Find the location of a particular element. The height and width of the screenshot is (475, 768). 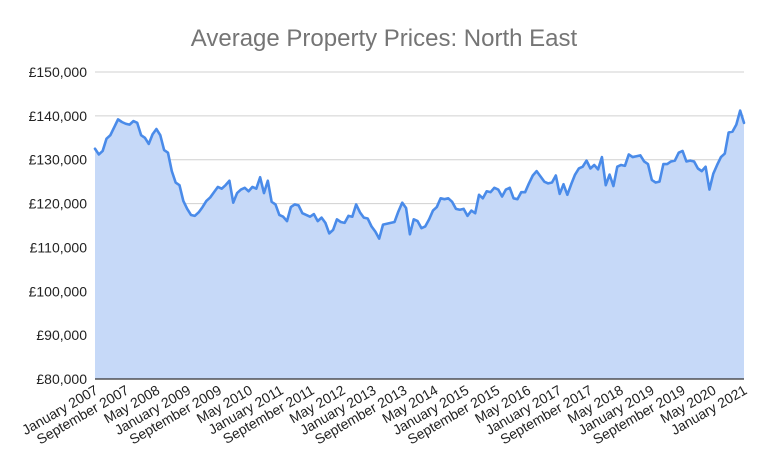

y-tick-label: £90,000 is located at coordinates (61, 335).